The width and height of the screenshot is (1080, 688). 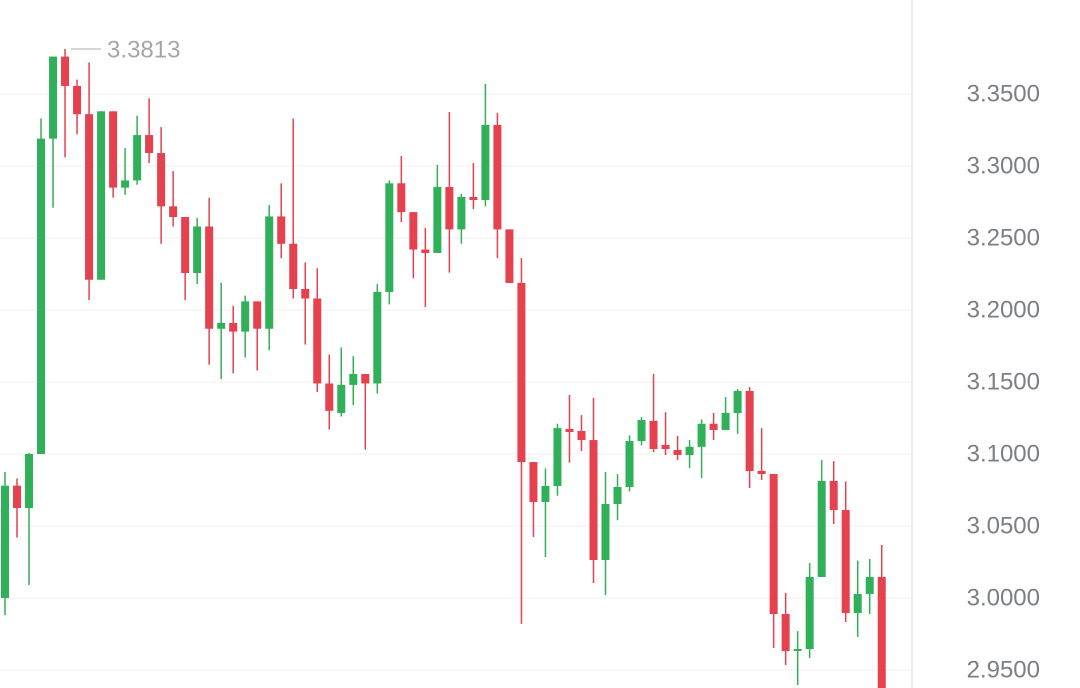 What do you see at coordinates (1003, 453) in the screenshot?
I see `y-tick-label: 3.1000` at bounding box center [1003, 453].